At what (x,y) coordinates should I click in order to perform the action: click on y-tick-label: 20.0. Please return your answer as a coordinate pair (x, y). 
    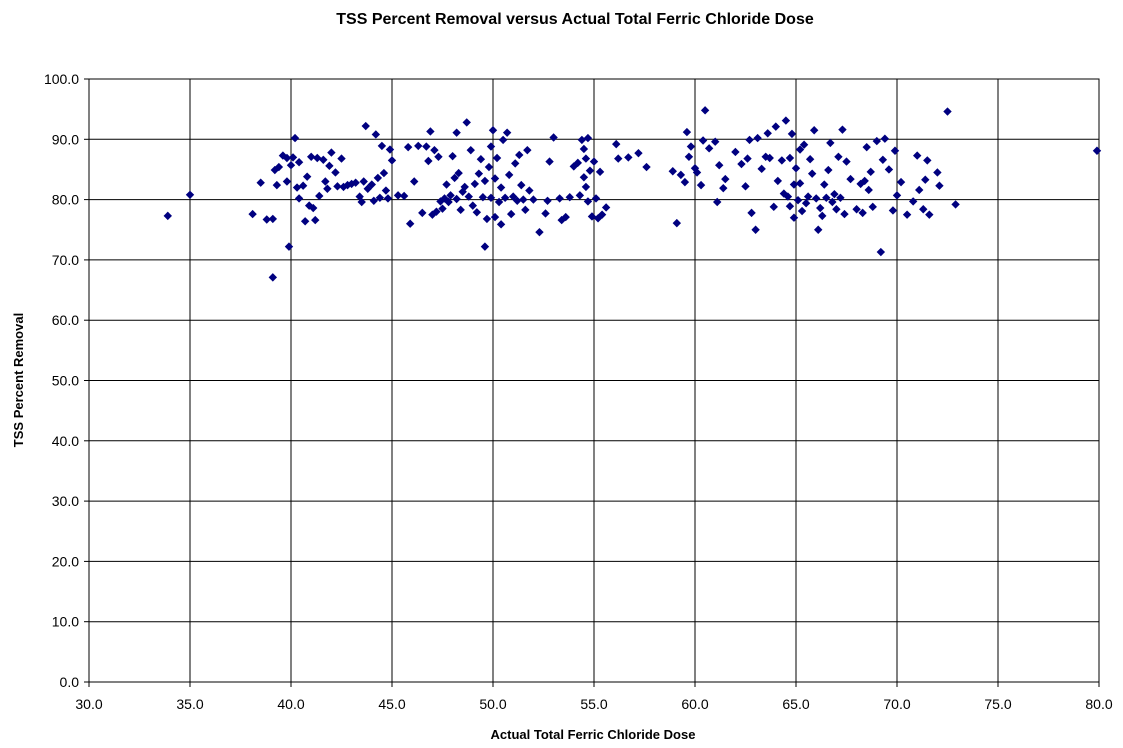
    Looking at the image, I should click on (65, 561).